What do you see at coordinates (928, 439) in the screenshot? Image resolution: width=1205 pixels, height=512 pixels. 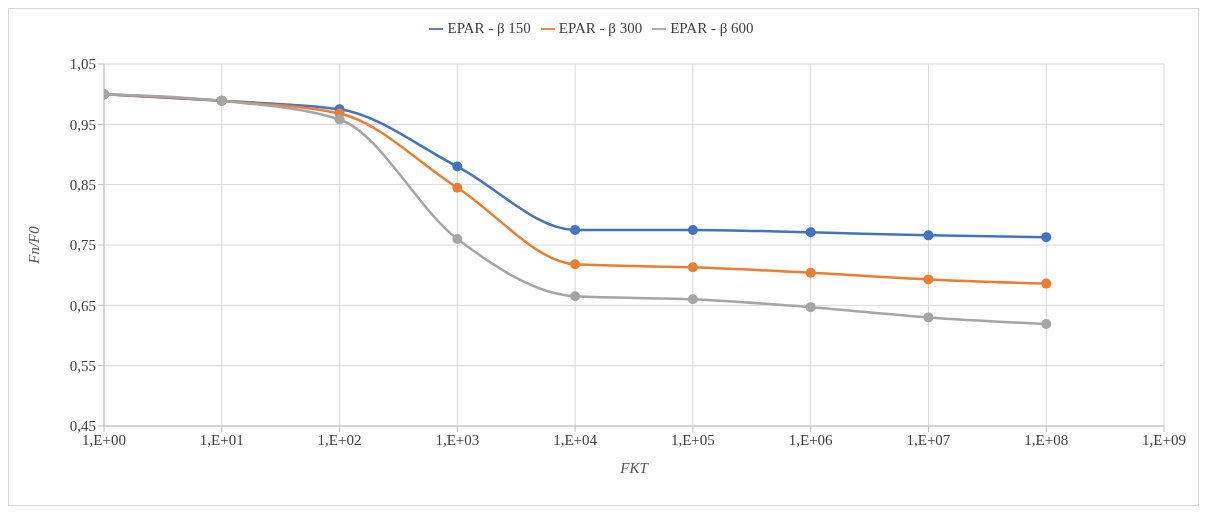 I see `x-tick-label: 1,E+07` at bounding box center [928, 439].